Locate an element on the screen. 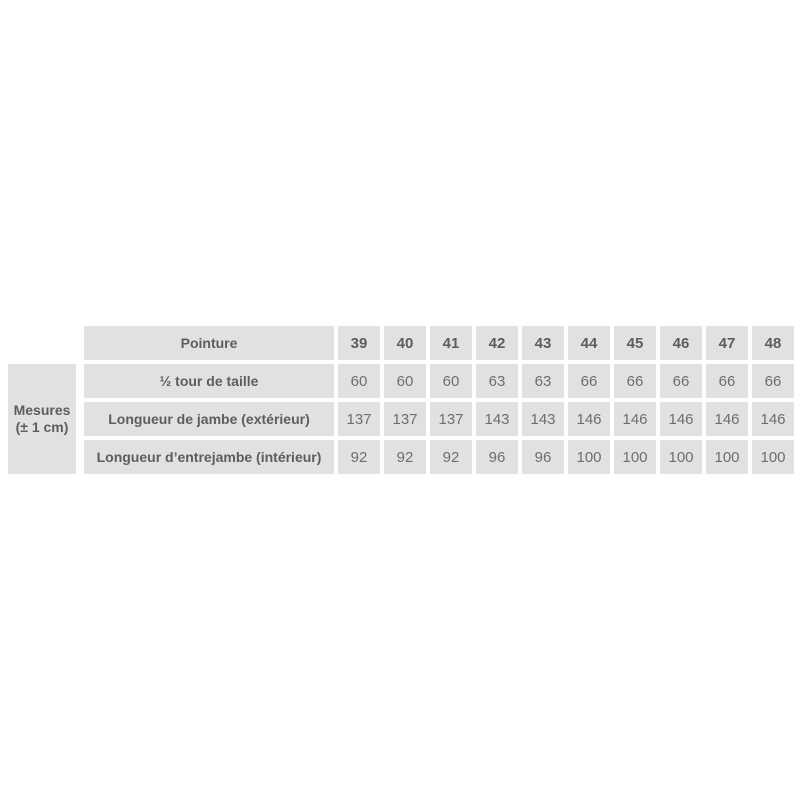 Image resolution: width=800 pixels, height=800 pixels. measures-corner-cell: Mesures (± 1 cm) is located at coordinates (42, 419).